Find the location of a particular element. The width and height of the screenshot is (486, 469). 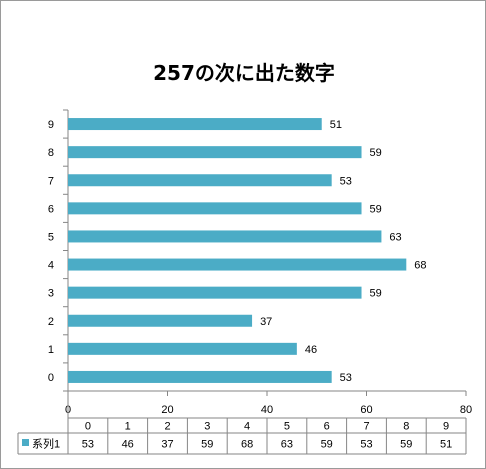

legend-label: 系列1 is located at coordinates (46, 444).